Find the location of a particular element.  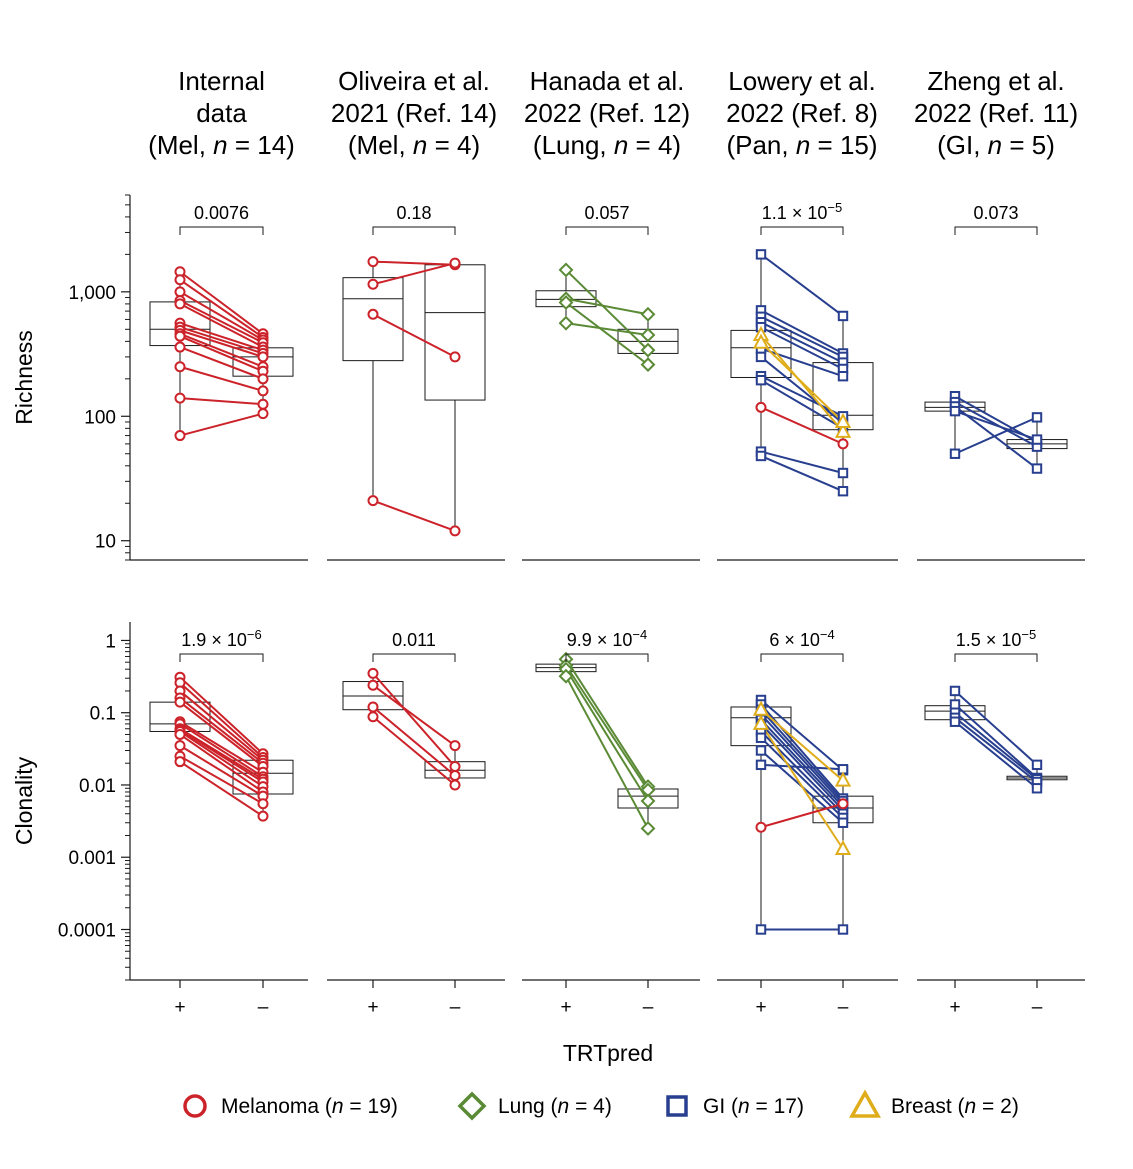

p-value-label: 9.9 × 10⁻⁴ is located at coordinates (607, 638).